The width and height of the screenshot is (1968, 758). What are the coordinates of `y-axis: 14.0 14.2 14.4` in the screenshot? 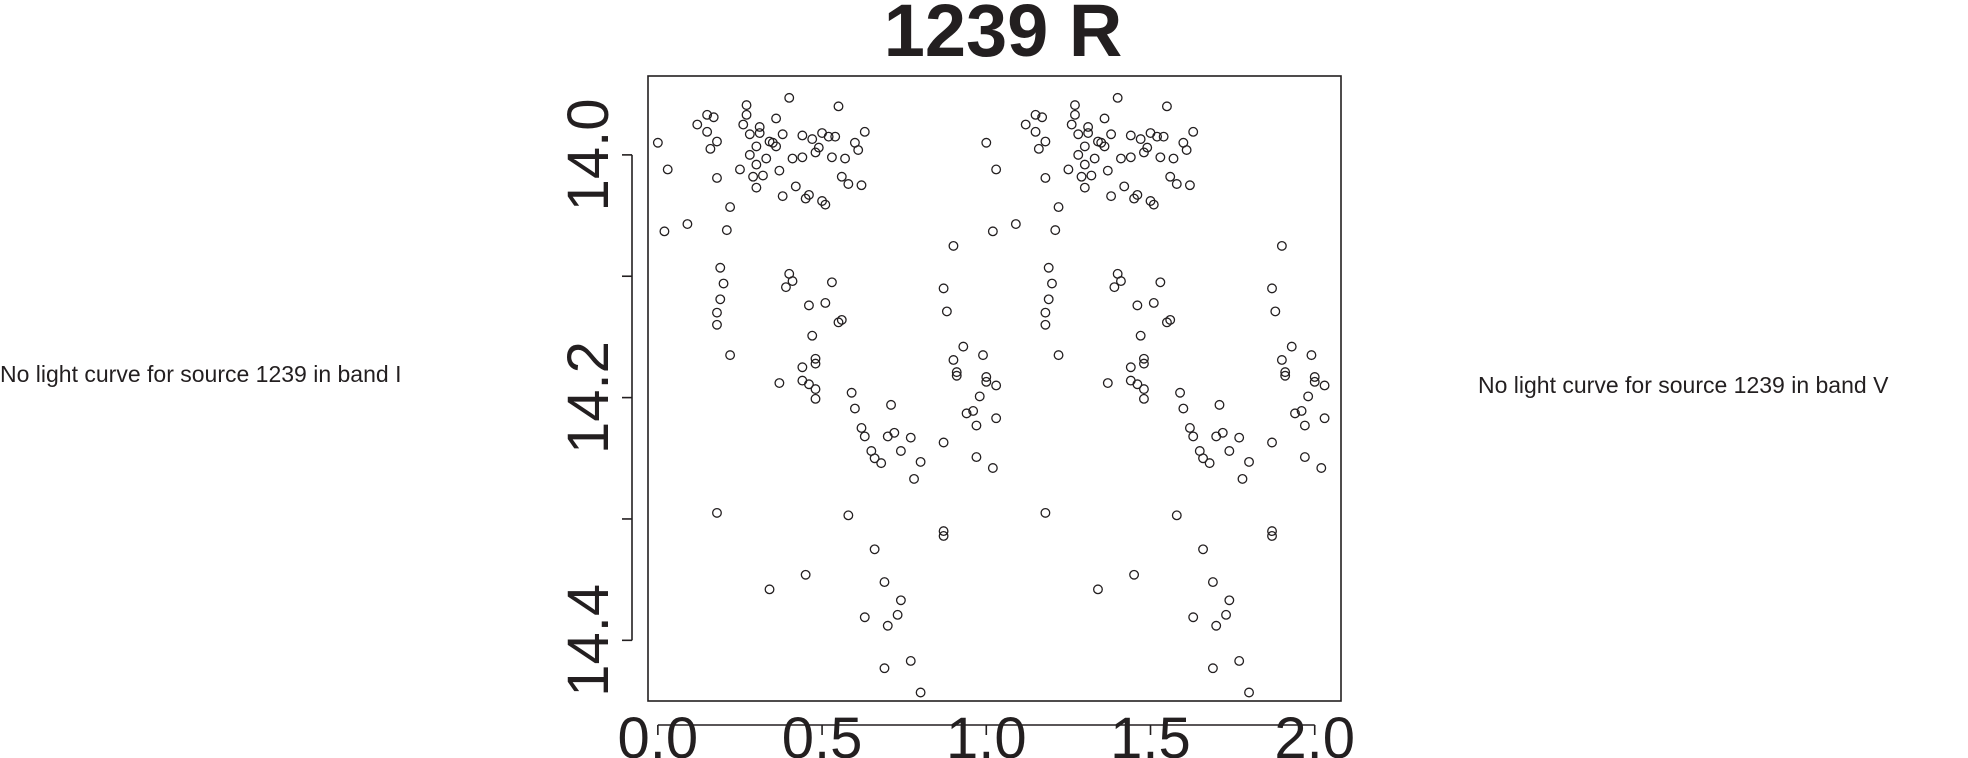 It's located at (594, 397).